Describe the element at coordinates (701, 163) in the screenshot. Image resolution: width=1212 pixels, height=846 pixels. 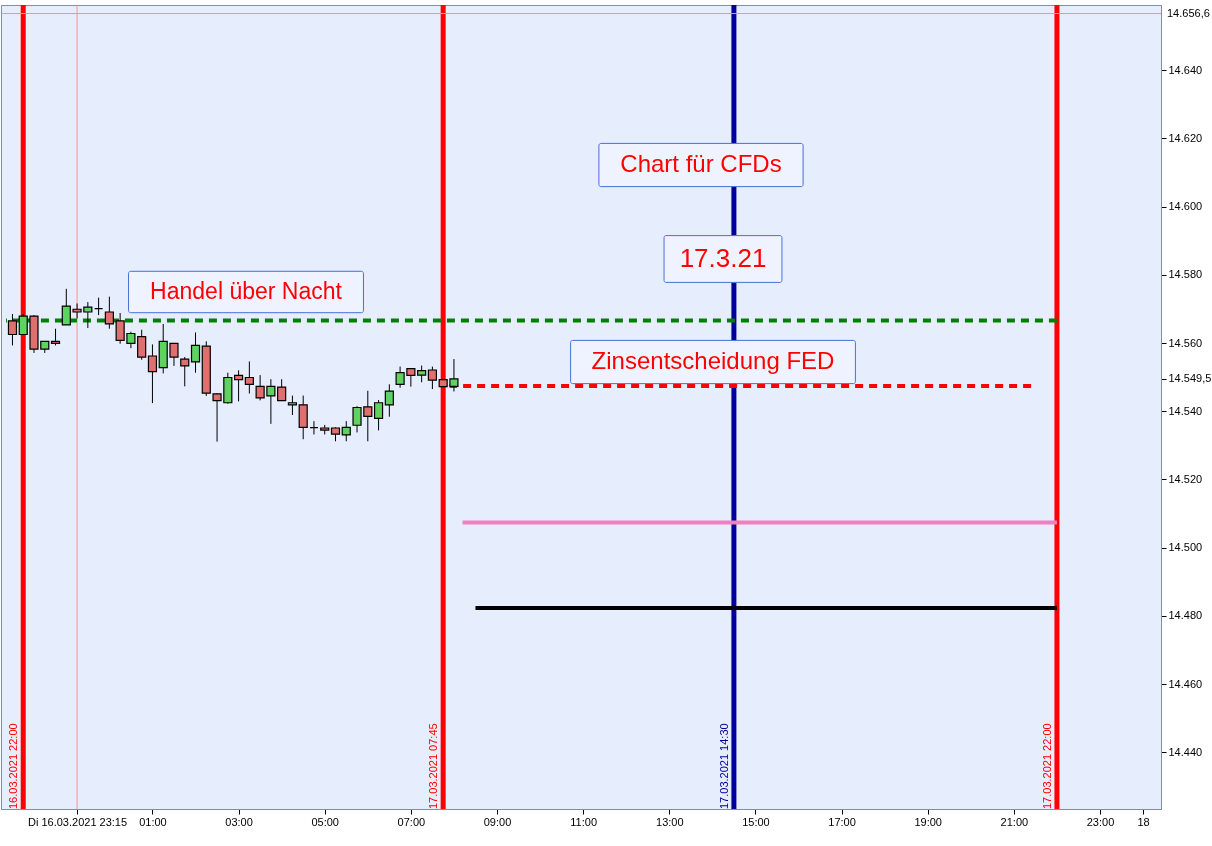
I see `annotation: Chart für CFDs` at that location.